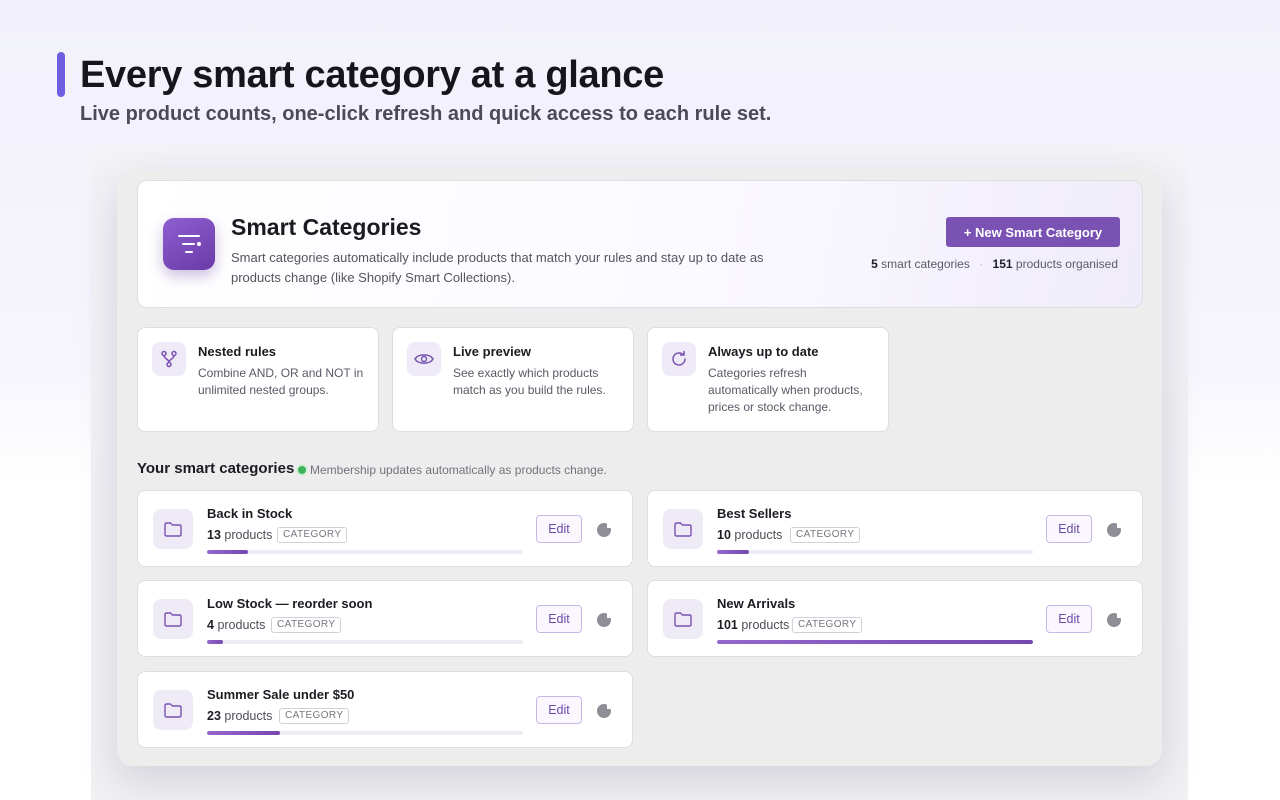 The width and height of the screenshot is (1280, 800). I want to click on category-count: 10 products, so click(749, 535).